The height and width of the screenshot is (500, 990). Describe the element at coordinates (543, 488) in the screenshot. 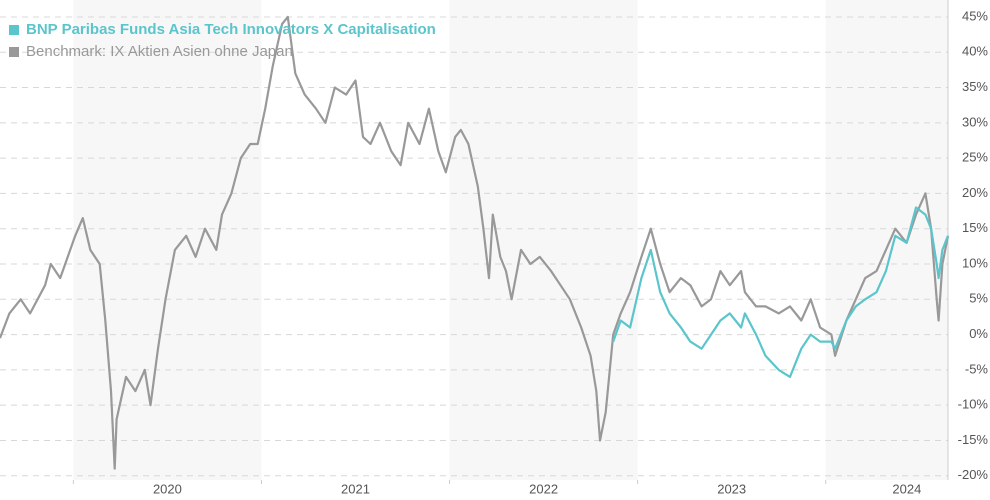

I see `x-tick-label: 2022` at that location.